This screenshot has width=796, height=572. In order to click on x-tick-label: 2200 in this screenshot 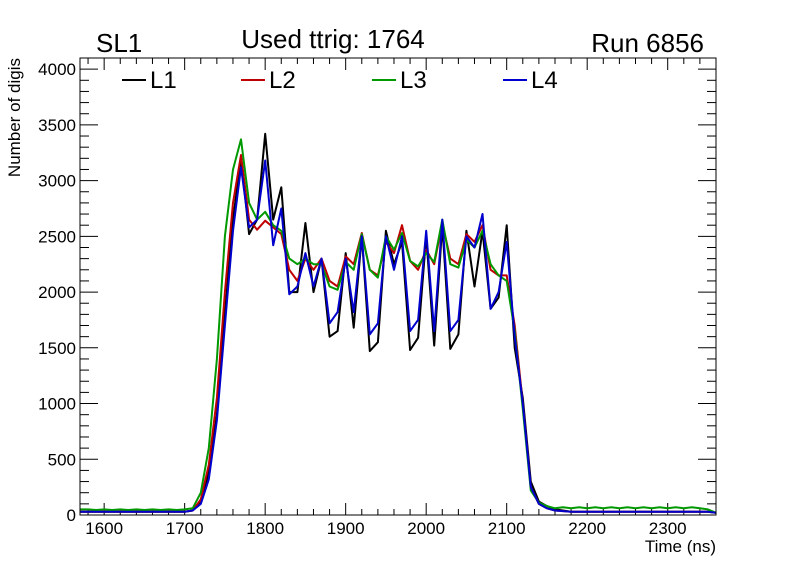, I will do `click(587, 528)`.